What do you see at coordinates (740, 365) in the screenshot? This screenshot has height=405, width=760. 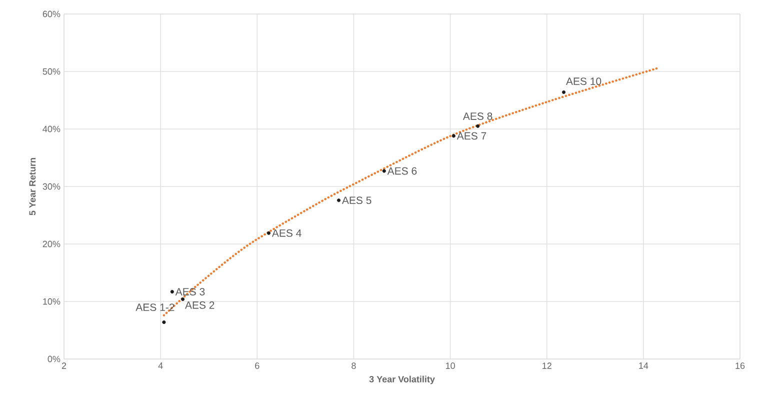 I see `x-tick-label: 16` at bounding box center [740, 365].